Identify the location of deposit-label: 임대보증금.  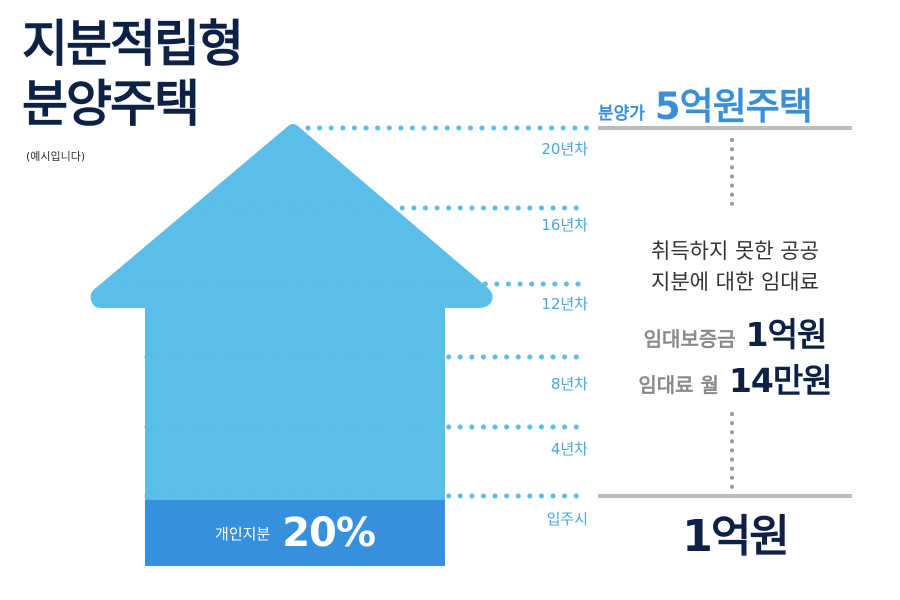
(689, 339).